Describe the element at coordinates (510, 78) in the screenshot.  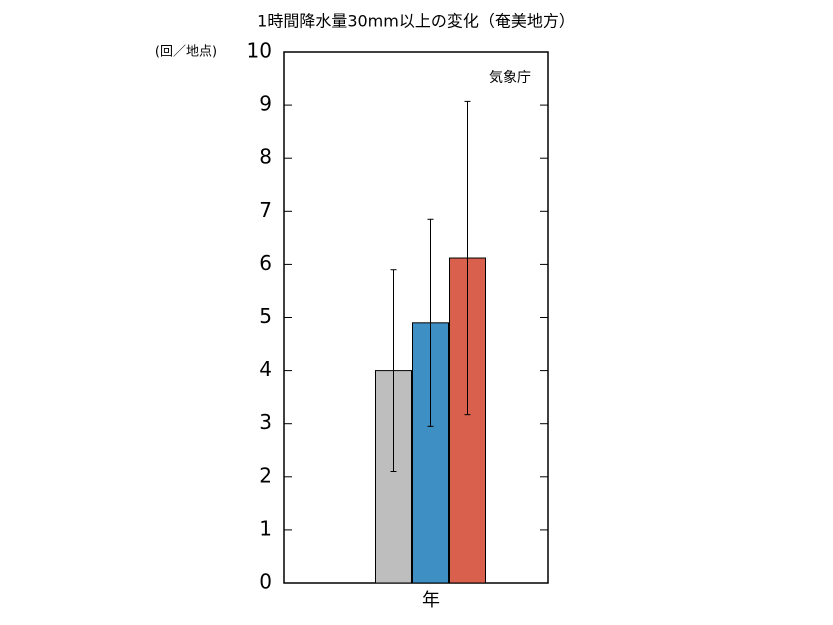
I see `annotation: 気象庁` at that location.